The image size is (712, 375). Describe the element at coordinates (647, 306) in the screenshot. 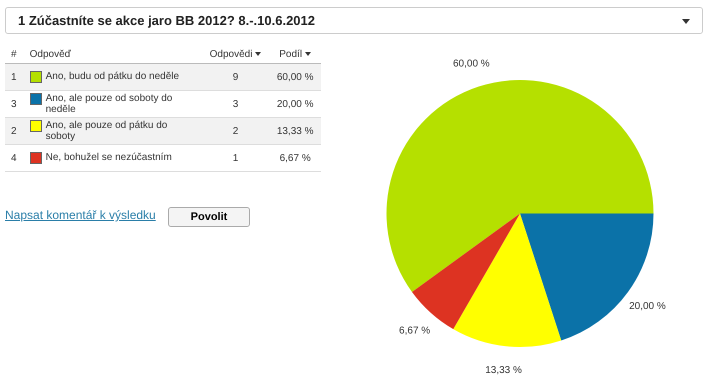

I see `data-label: 20,00 %` at that location.